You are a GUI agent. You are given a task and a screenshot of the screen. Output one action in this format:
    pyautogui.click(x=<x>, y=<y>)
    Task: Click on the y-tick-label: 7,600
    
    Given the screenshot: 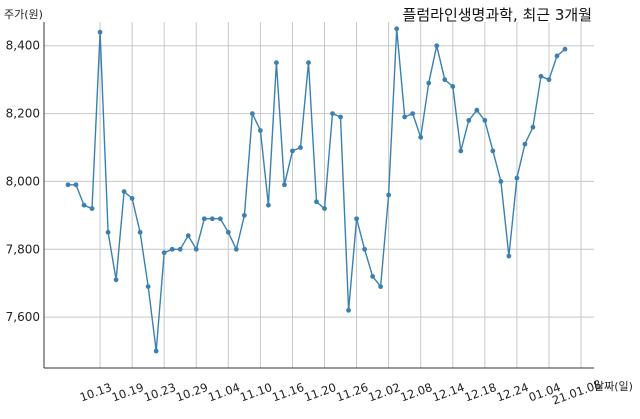 What is the action you would take?
    pyautogui.click(x=23, y=317)
    